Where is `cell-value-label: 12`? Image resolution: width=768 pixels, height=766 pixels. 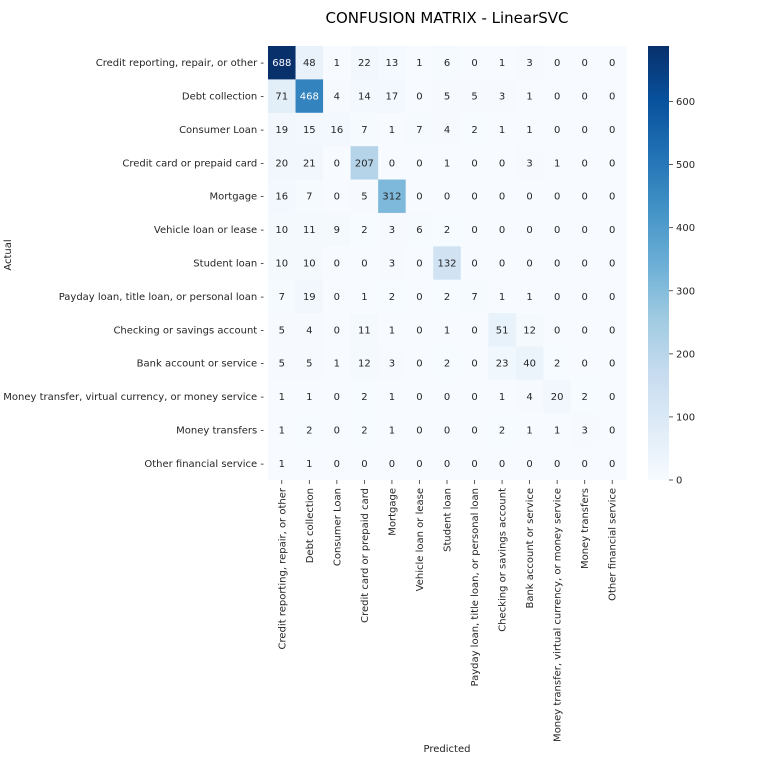 cell-value-label: 12 is located at coordinates (364, 364).